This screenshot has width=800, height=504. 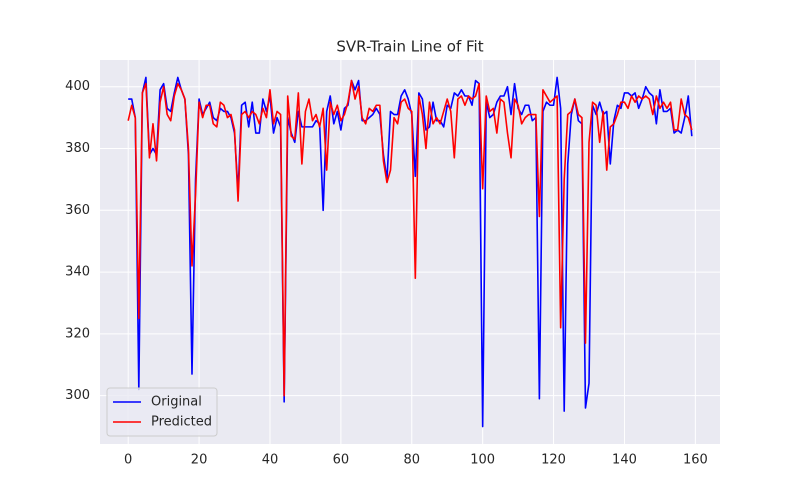 What do you see at coordinates (162, 412) in the screenshot?
I see `legend-box` at bounding box center [162, 412].